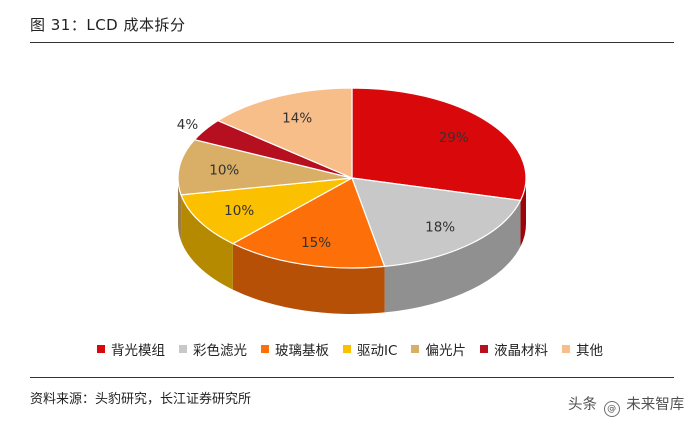 The image size is (700, 425). I want to click on legend-label-2: 玻璃基板, so click(302, 351).